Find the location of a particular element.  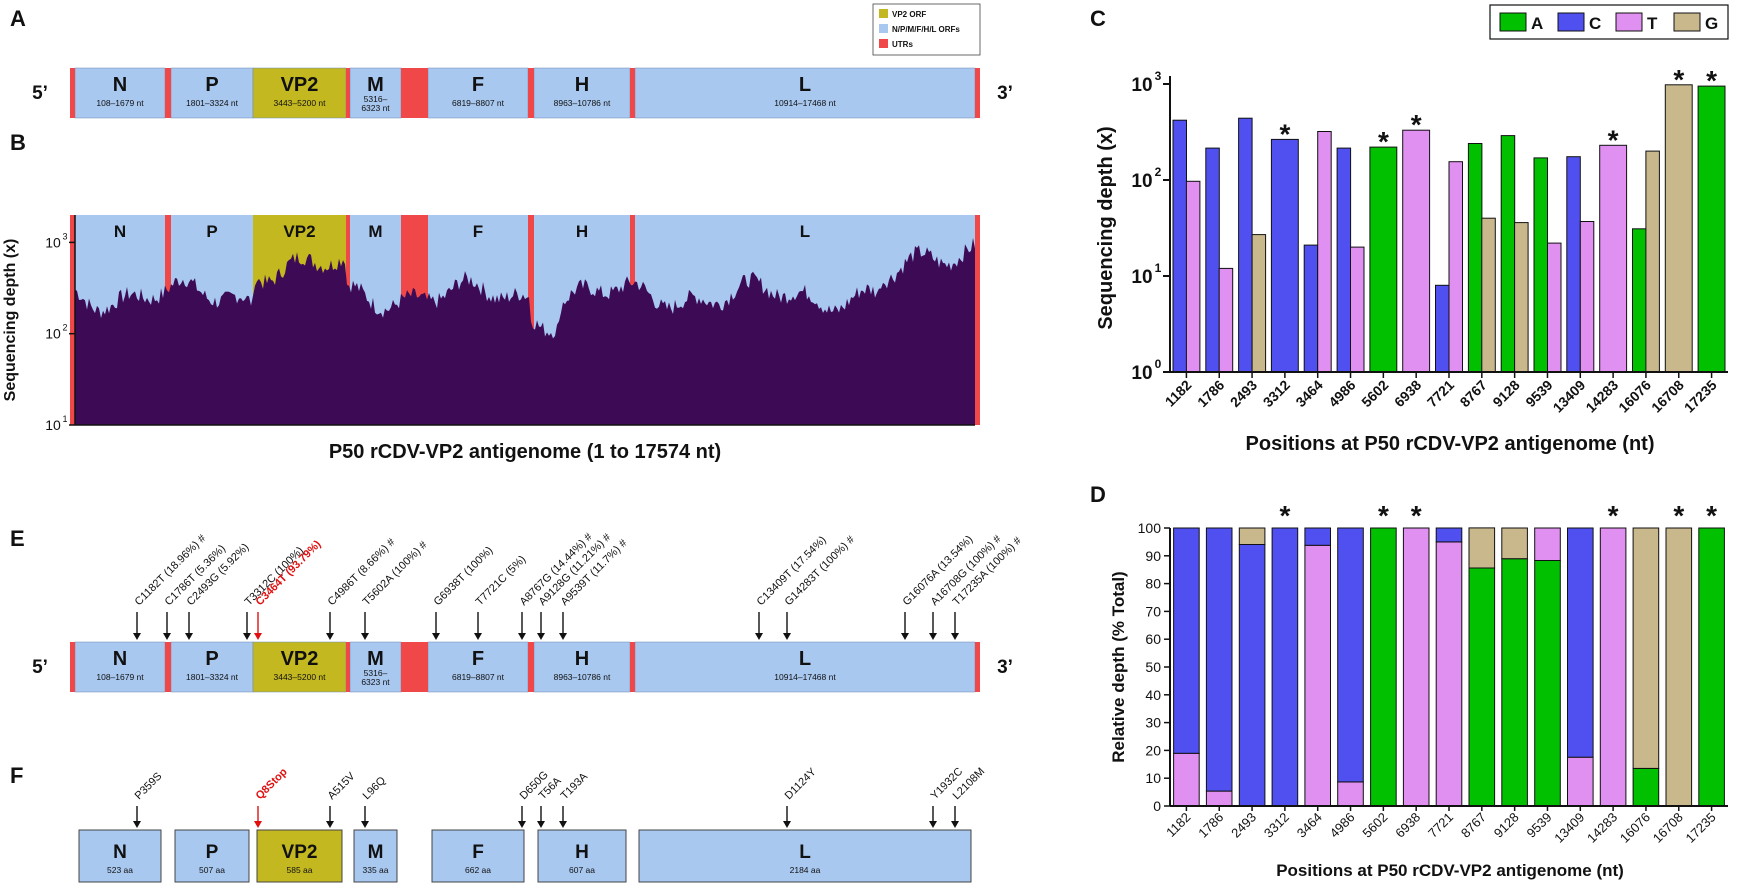

f-mutation-arrow-8-head is located at coordinates (933, 824).